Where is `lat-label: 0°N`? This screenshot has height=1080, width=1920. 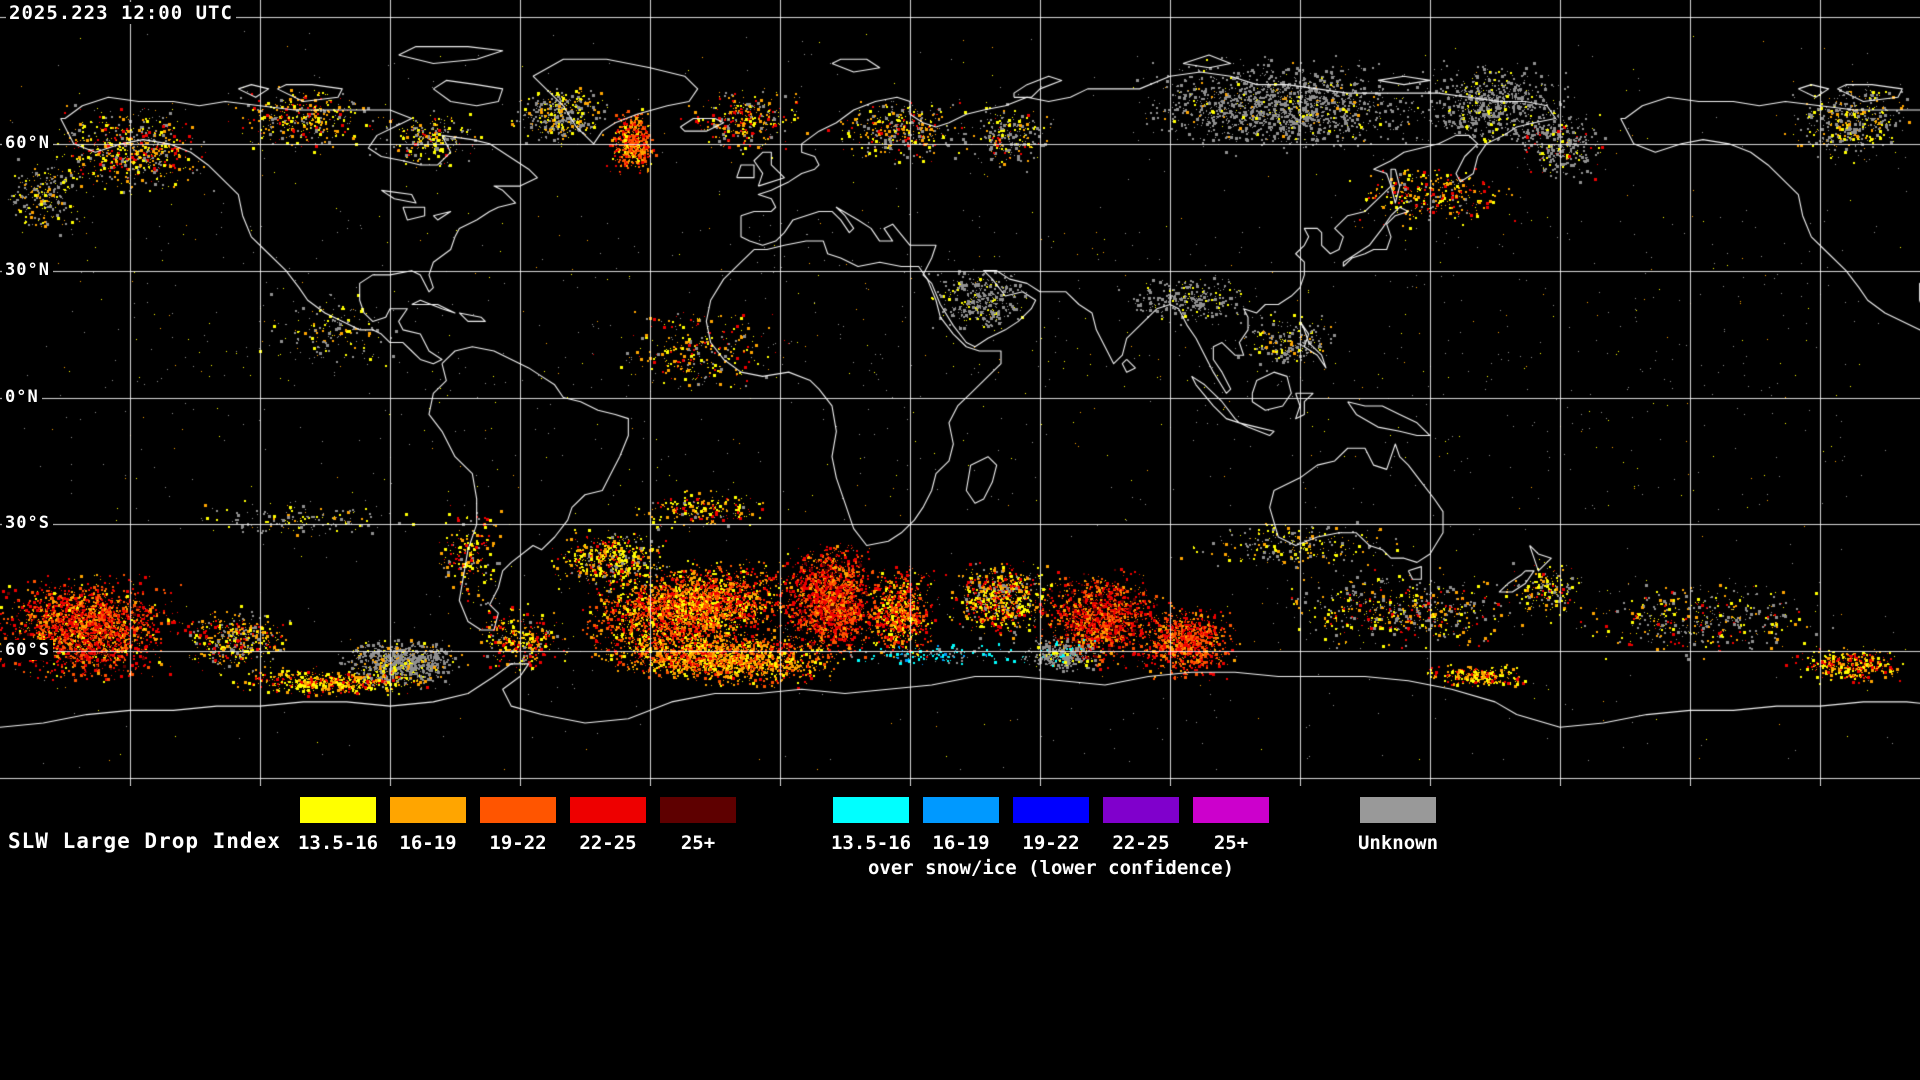
lat-label: 0°N is located at coordinates (22, 396).